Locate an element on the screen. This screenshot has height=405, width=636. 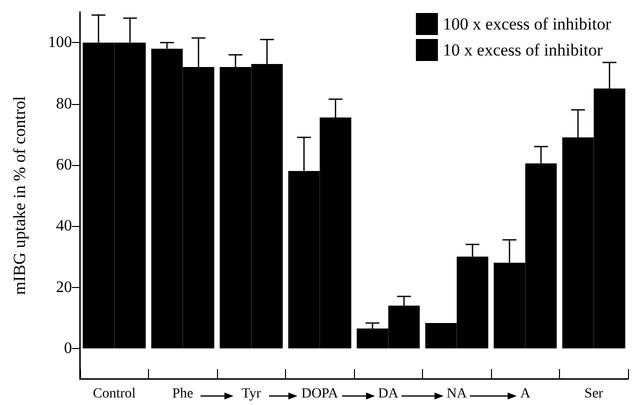
x-tick-label: Control is located at coordinates (114, 394).